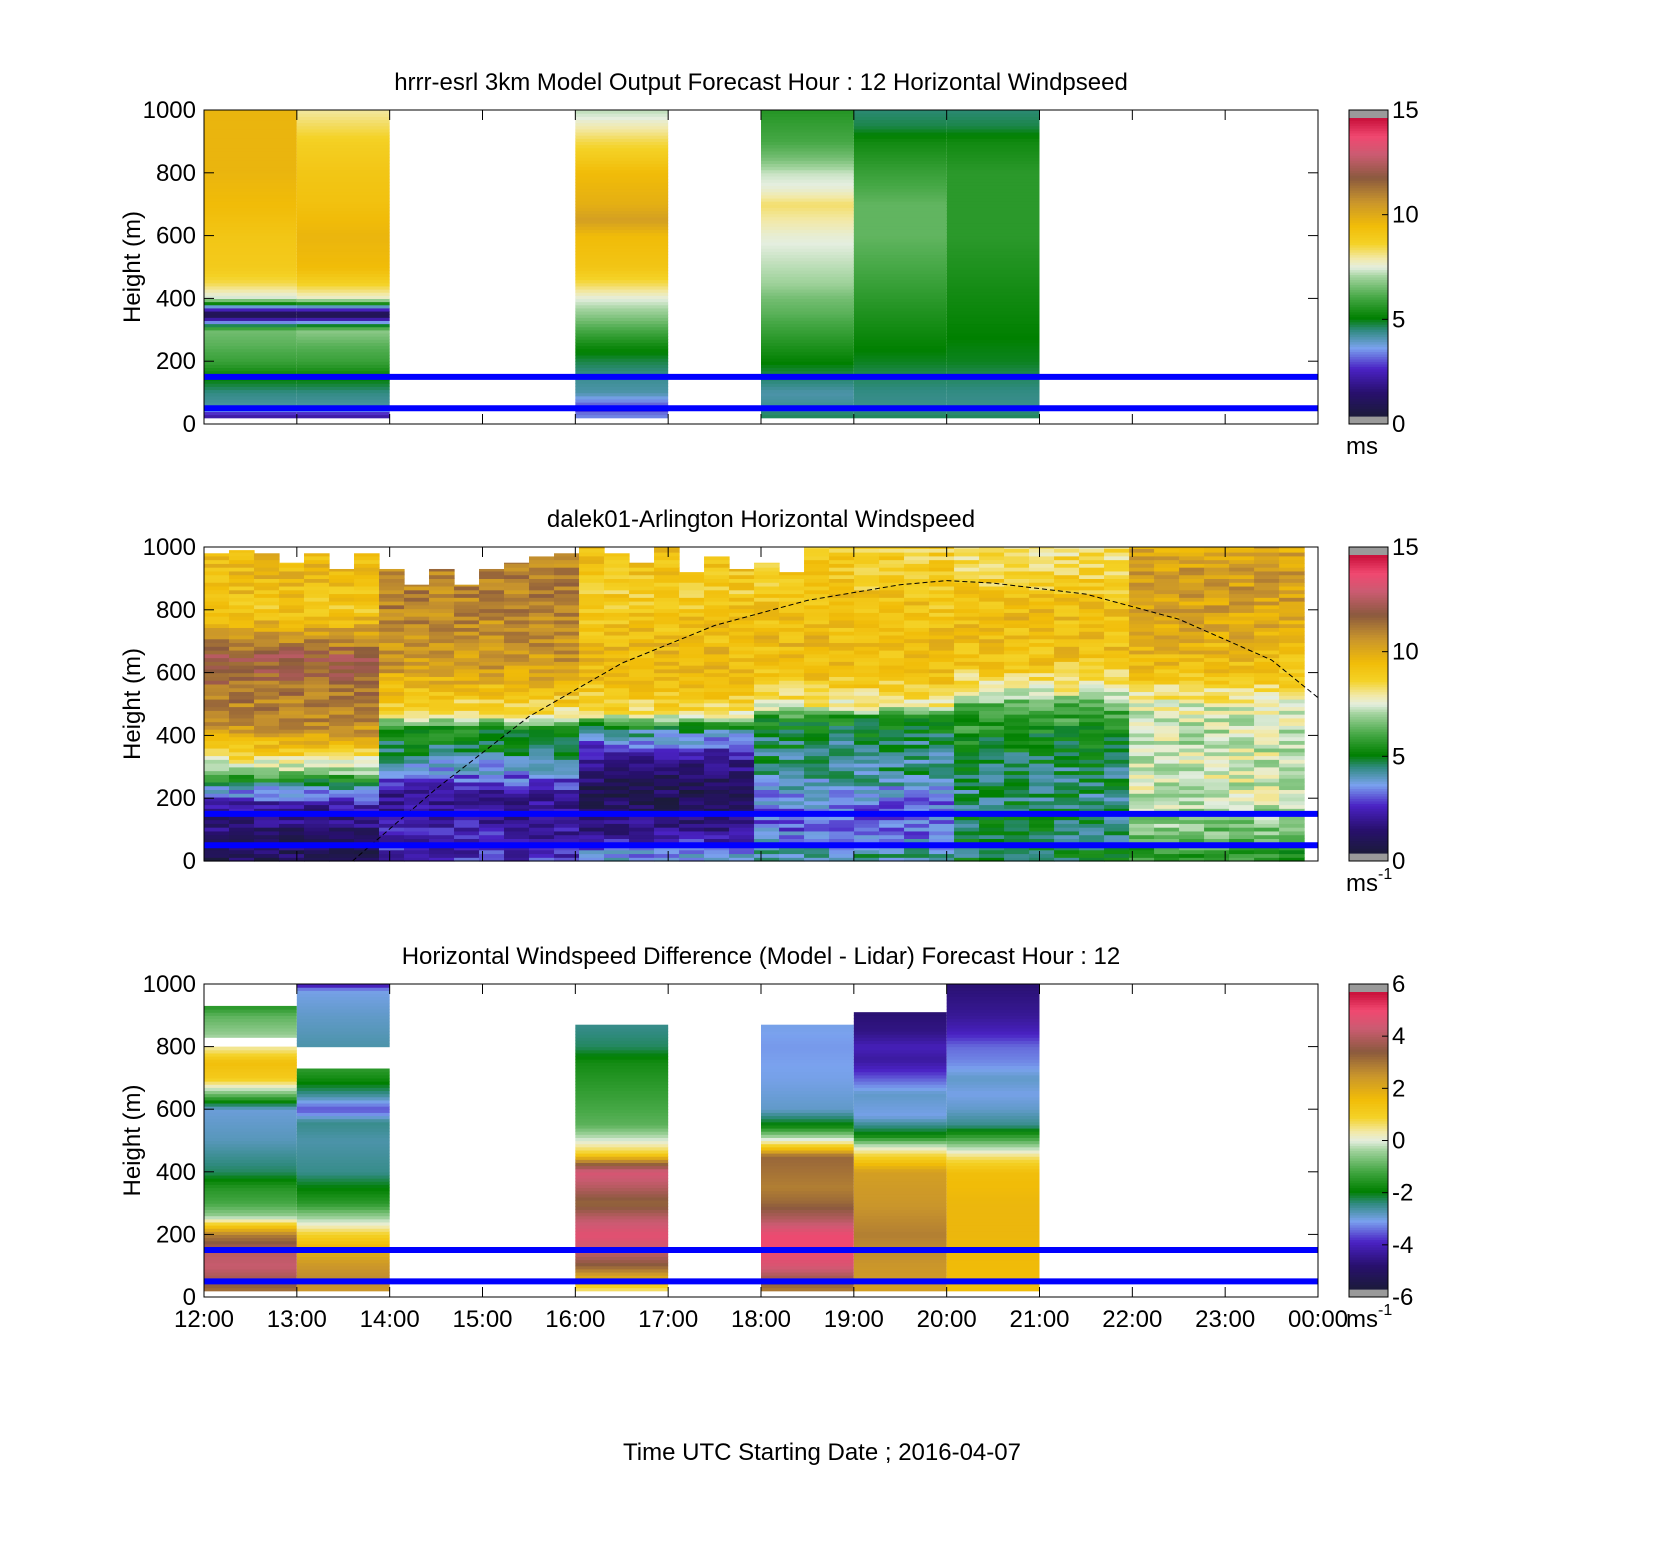 The image size is (1680, 1561). I want to click on colorbar-tick-label: 0, so click(1398, 424).